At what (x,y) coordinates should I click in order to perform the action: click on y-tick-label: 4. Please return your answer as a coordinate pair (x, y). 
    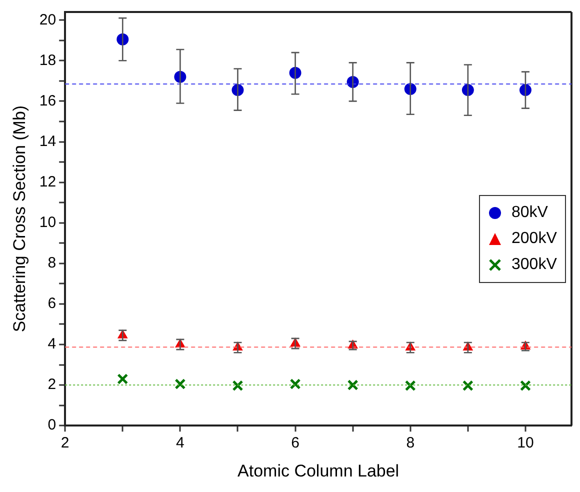
    Looking at the image, I should click on (52, 344).